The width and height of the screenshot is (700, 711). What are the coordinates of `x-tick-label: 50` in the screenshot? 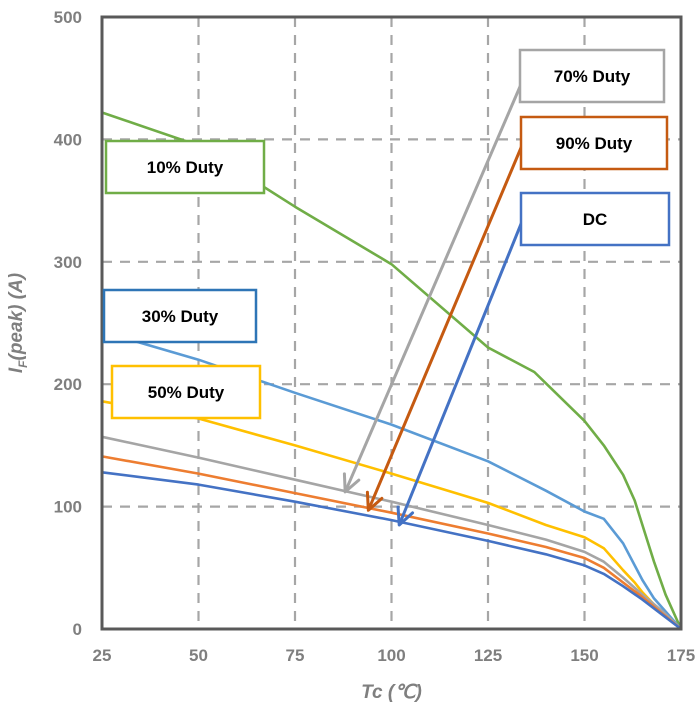 It's located at (198, 655).